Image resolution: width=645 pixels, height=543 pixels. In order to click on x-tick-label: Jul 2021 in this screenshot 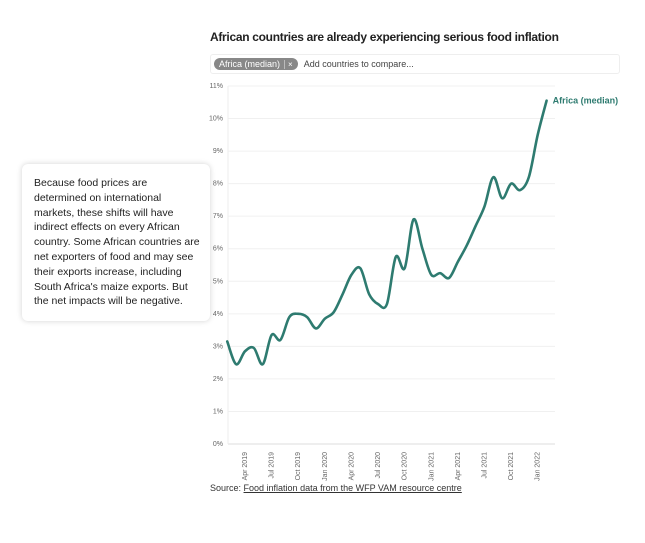, I will do `click(484, 465)`.